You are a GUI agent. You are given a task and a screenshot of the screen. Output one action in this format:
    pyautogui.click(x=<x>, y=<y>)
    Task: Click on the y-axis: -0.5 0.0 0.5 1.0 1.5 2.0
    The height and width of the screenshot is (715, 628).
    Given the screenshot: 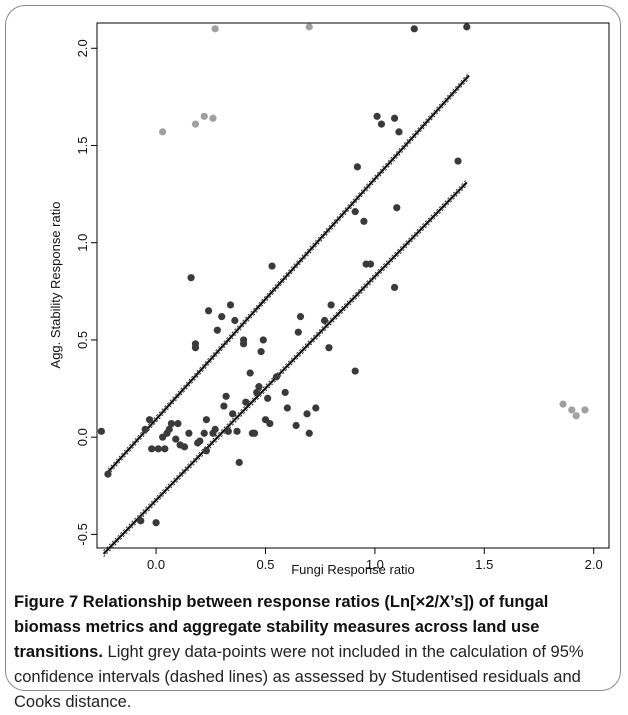 What is the action you would take?
    pyautogui.click(x=86, y=292)
    